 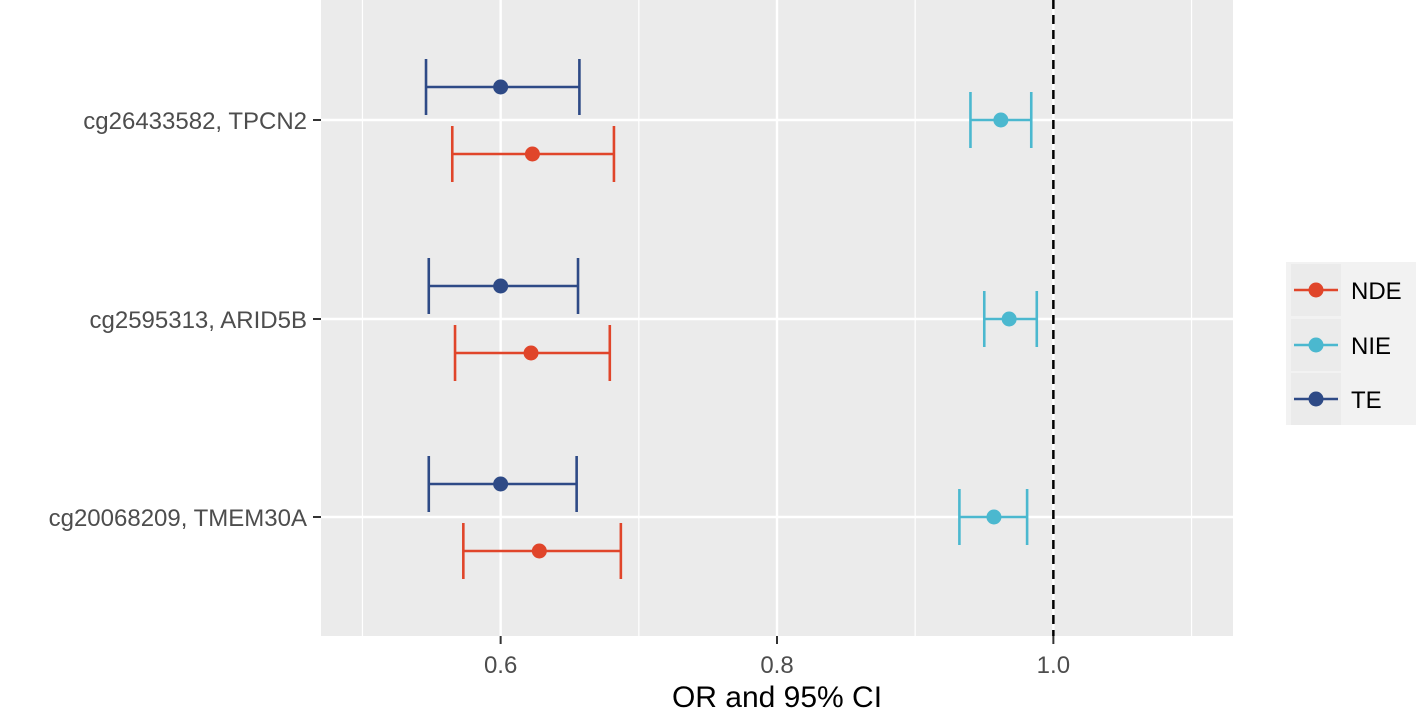 I want to click on legend: NDE NIE TE, so click(x=1351, y=343).